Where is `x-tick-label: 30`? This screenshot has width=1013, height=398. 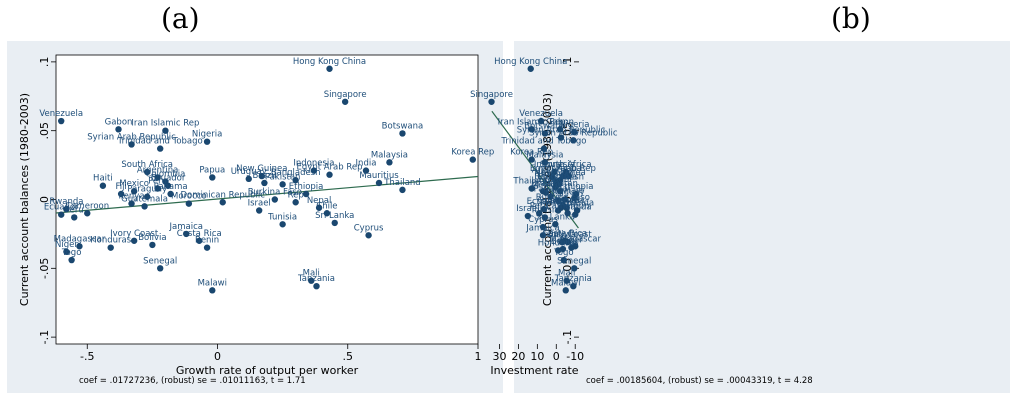 x-tick-label: 30 is located at coordinates (499, 356).